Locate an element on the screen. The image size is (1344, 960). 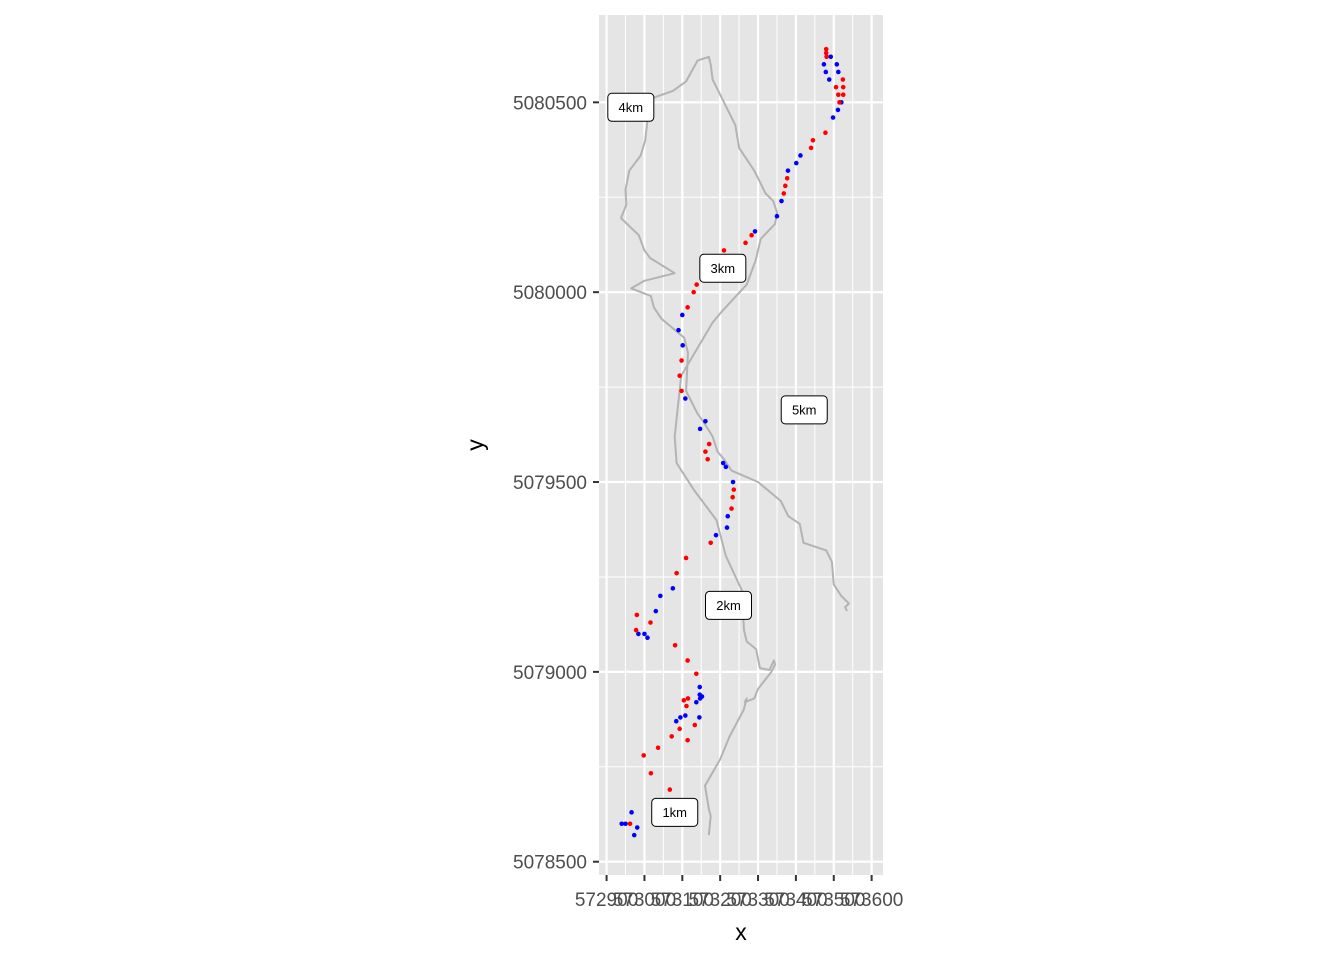
x-tick-label: 573200 is located at coordinates (719, 900).